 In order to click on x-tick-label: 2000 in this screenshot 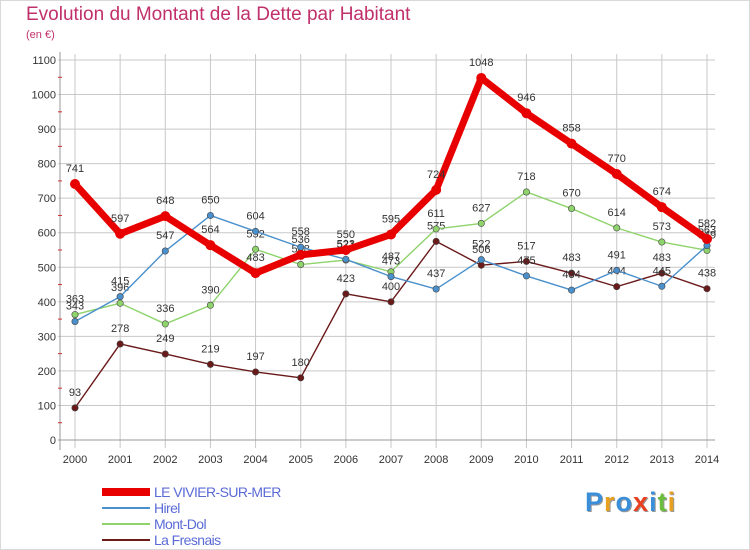, I will do `click(75, 460)`.